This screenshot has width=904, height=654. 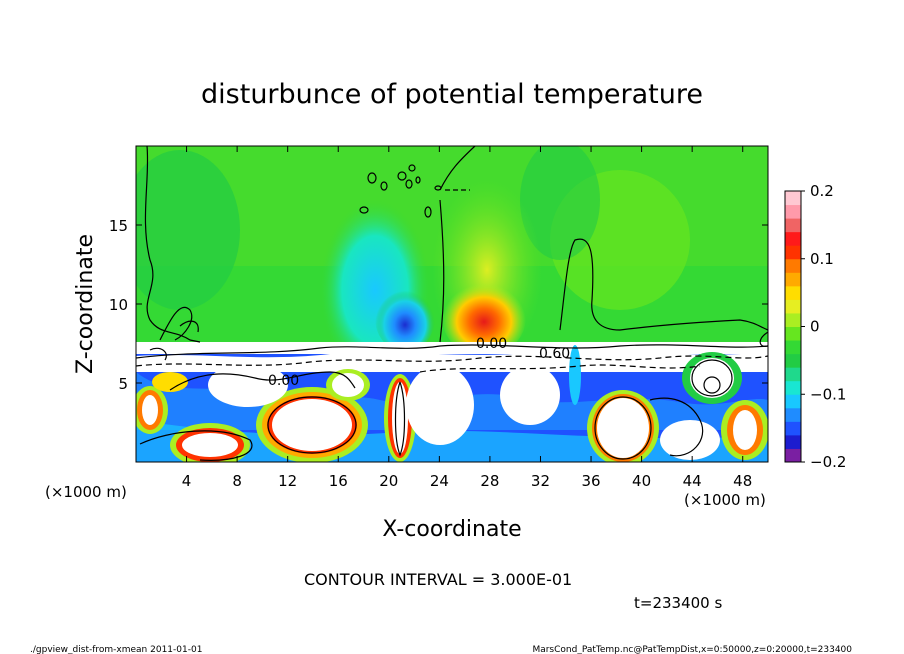 What do you see at coordinates (554, 354) in the screenshot?
I see `contour-label-2: 0.60` at bounding box center [554, 354].